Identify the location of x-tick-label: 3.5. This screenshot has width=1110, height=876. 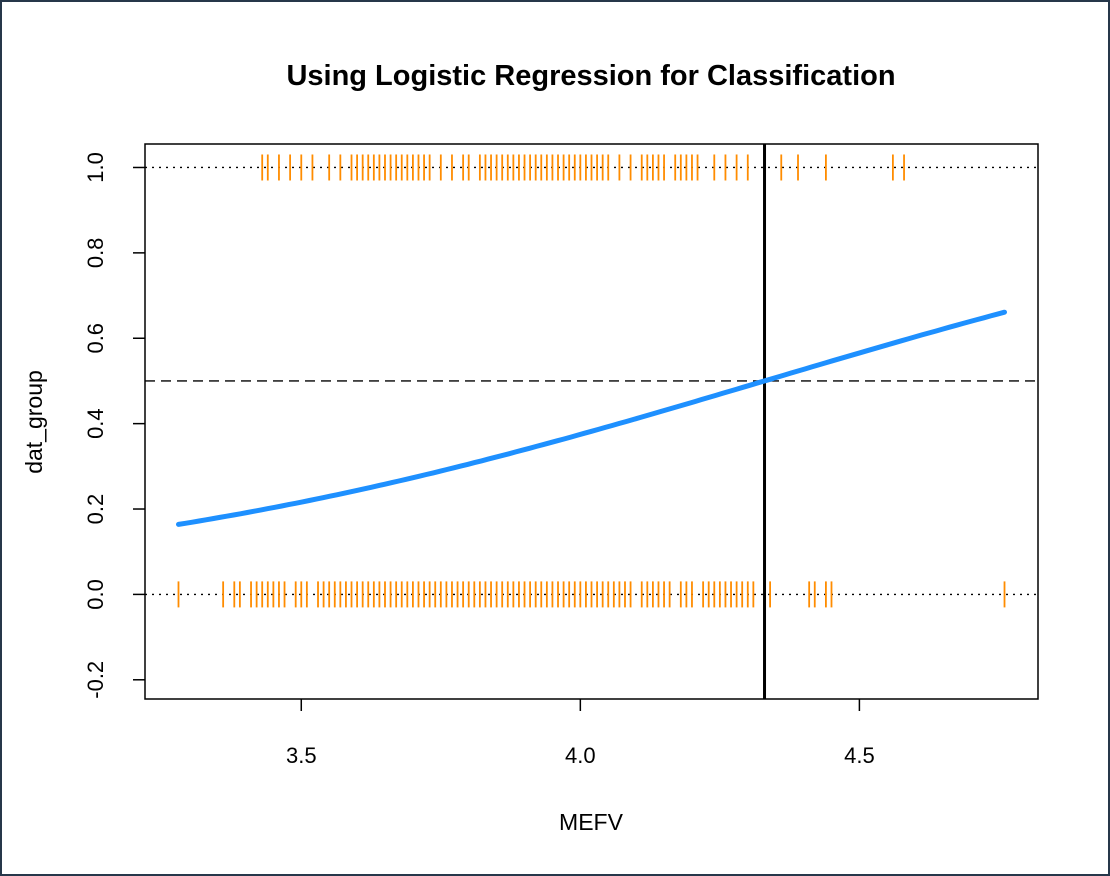
(301, 755).